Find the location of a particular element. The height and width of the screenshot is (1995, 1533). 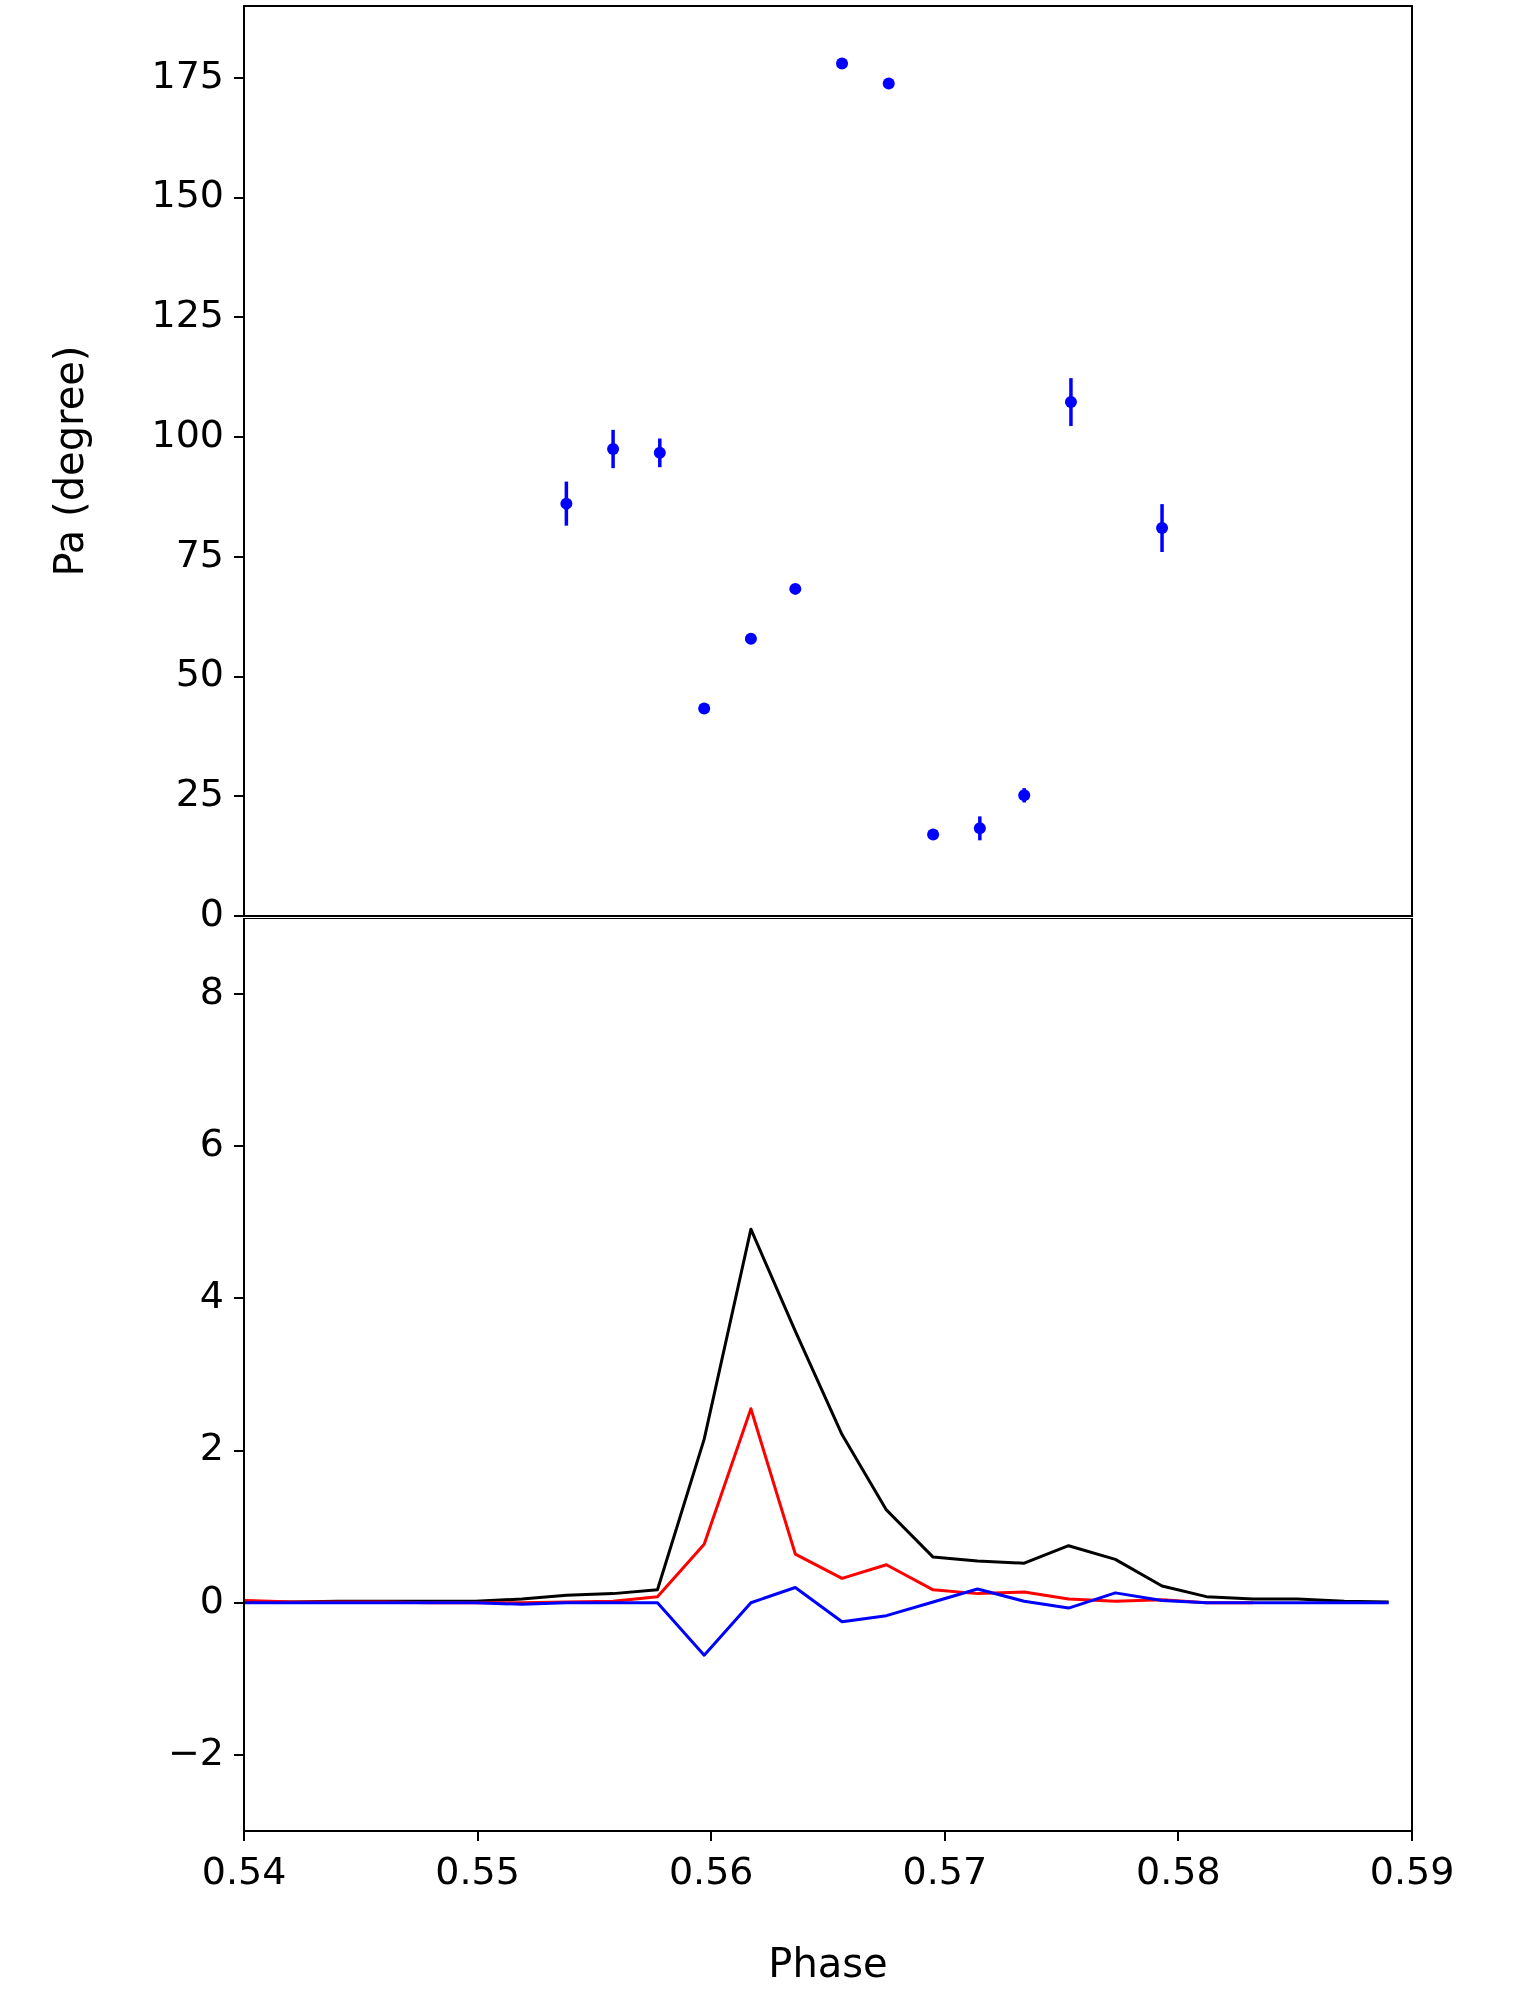

y-tick-label: 175 is located at coordinates (187, 74).